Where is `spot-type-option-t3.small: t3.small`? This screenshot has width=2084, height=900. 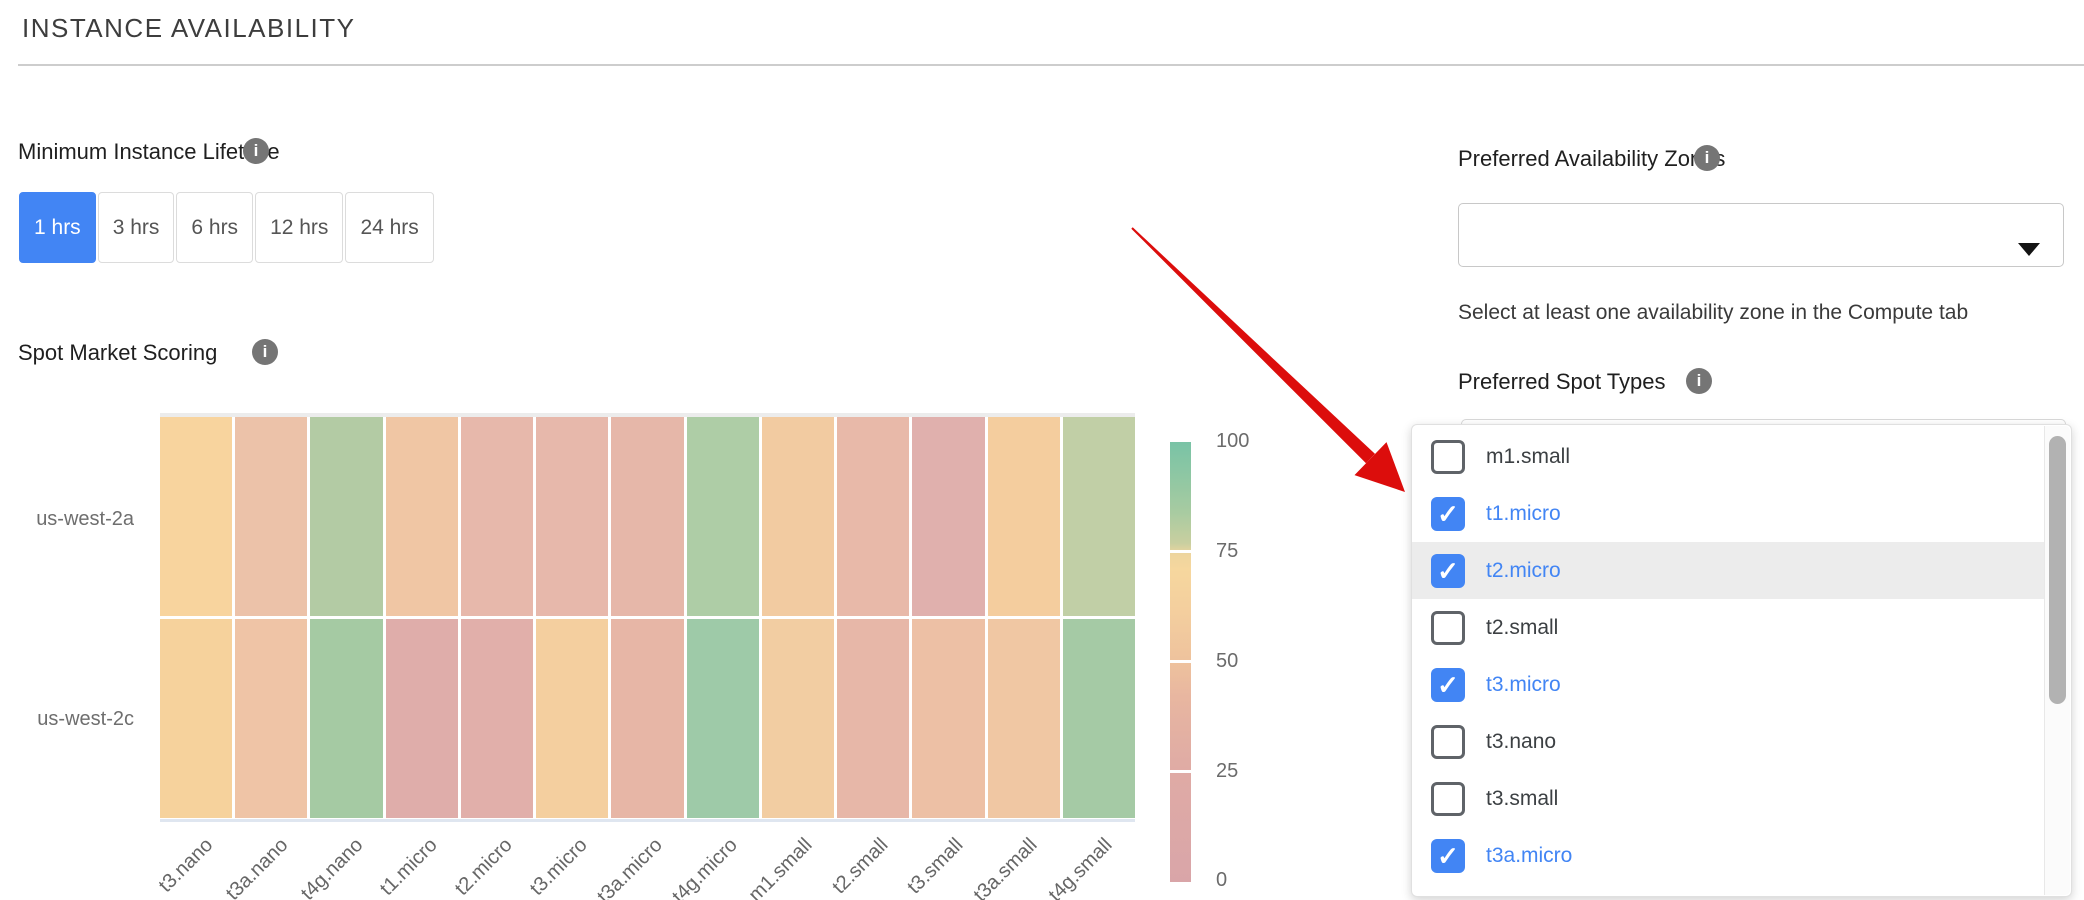 spot-type-option-t3.small: t3.small is located at coordinates (1728, 798).